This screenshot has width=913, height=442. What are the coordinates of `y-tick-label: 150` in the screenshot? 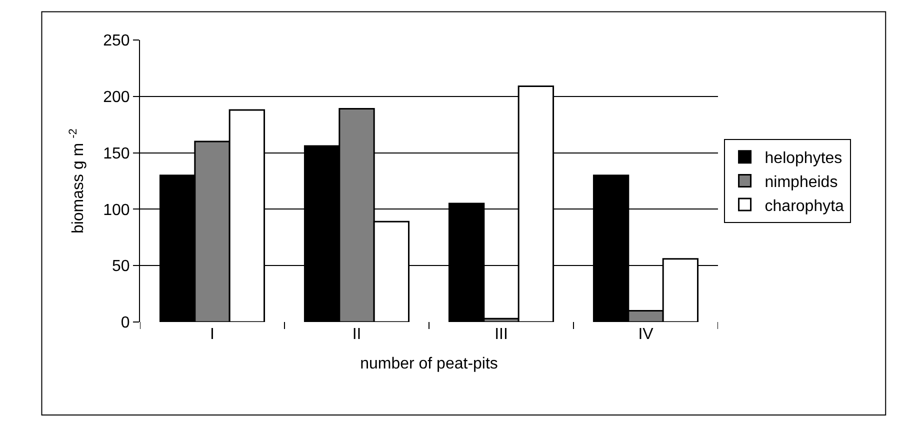 It's located at (116, 153).